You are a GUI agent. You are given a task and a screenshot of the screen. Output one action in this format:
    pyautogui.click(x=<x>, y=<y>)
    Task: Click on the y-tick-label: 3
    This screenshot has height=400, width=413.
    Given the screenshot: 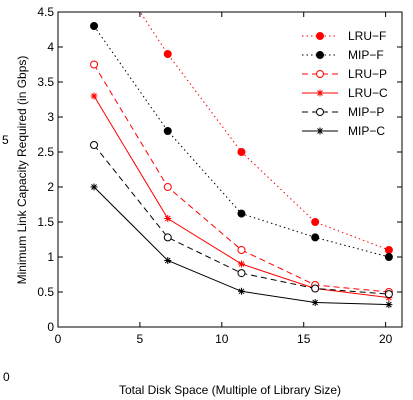 What is the action you would take?
    pyautogui.click(x=50, y=117)
    